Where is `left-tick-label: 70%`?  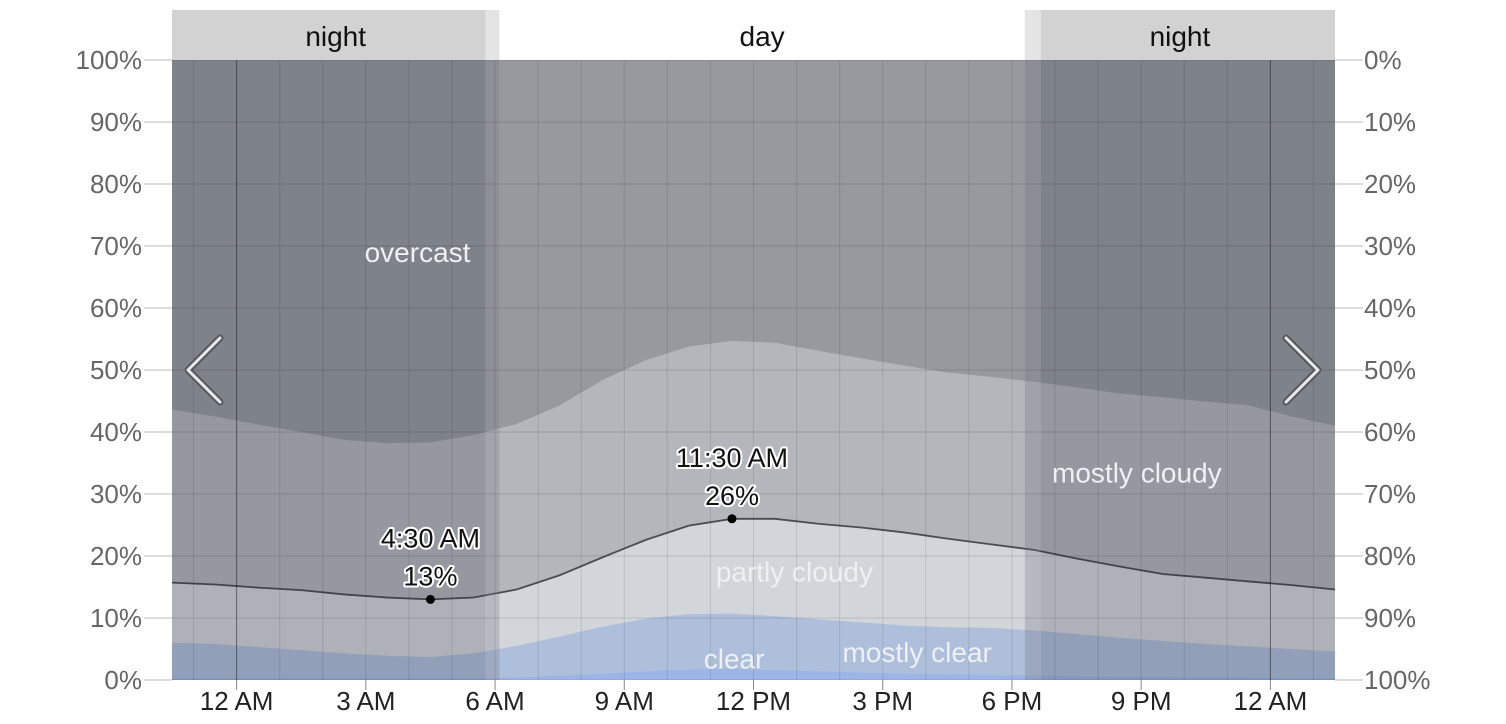
left-tick-label: 70% is located at coordinates (116, 246).